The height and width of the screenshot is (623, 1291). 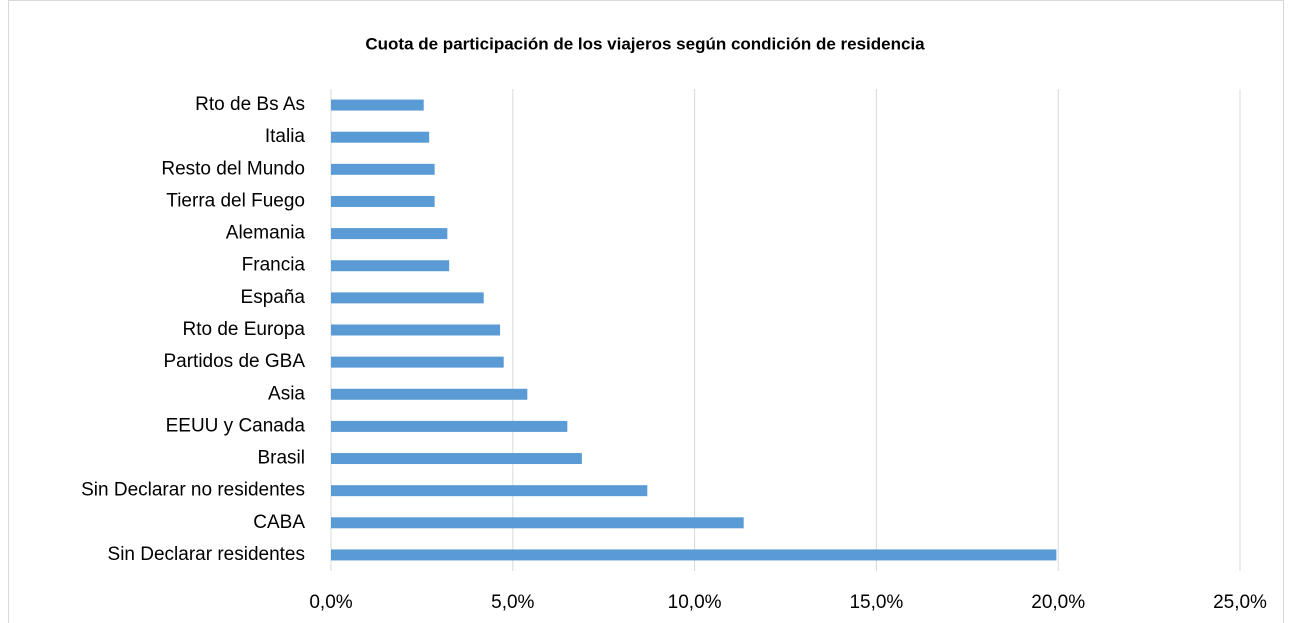 I want to click on x-tick-label: 15,0%, so click(x=876, y=602).